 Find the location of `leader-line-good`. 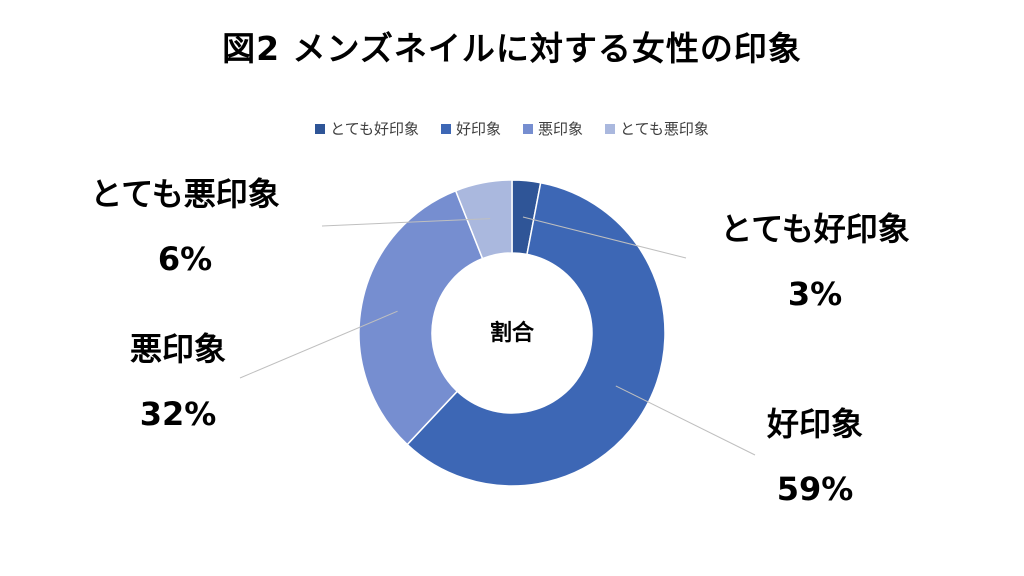

leader-line-good is located at coordinates (685, 420).